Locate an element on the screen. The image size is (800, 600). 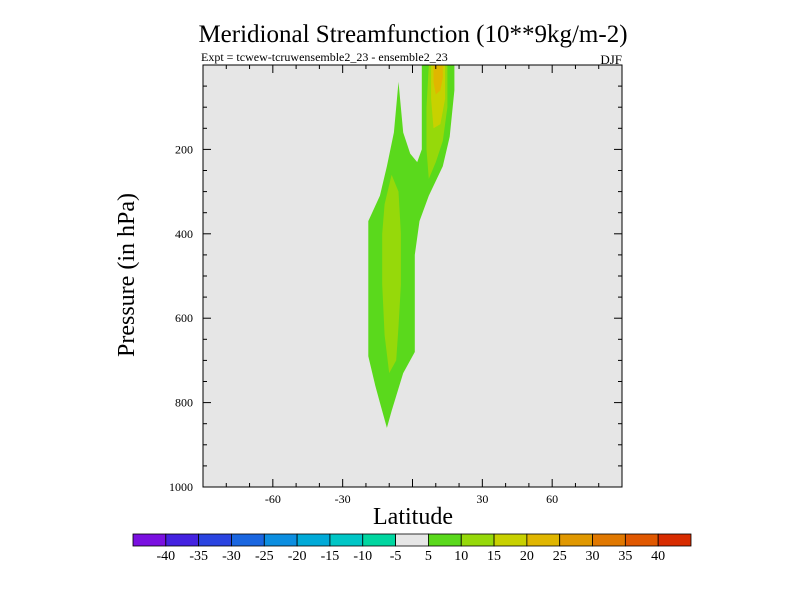
colorbar-label: -15 is located at coordinates (330, 556).